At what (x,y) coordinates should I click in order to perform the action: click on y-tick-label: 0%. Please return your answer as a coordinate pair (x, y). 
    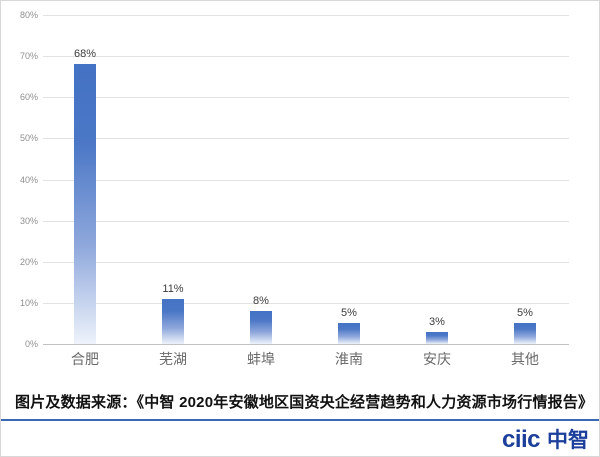
    Looking at the image, I should click on (31, 344).